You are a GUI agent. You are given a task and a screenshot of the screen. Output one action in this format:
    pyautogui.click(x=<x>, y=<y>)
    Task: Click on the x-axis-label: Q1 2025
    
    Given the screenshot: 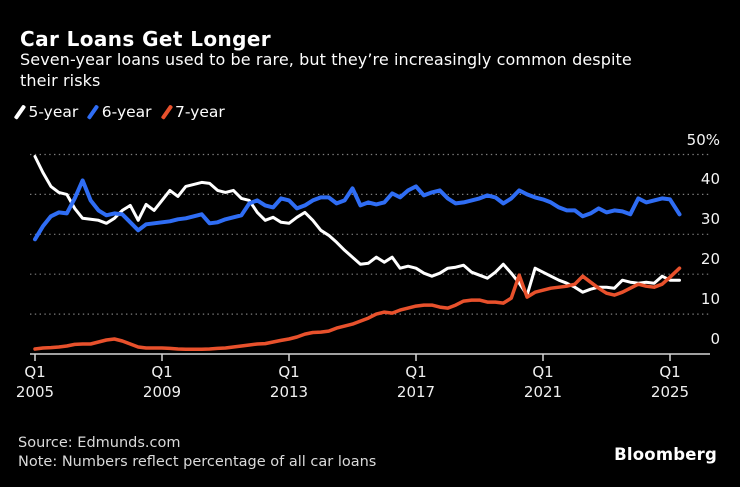 What is the action you would take?
    pyautogui.click(x=670, y=382)
    